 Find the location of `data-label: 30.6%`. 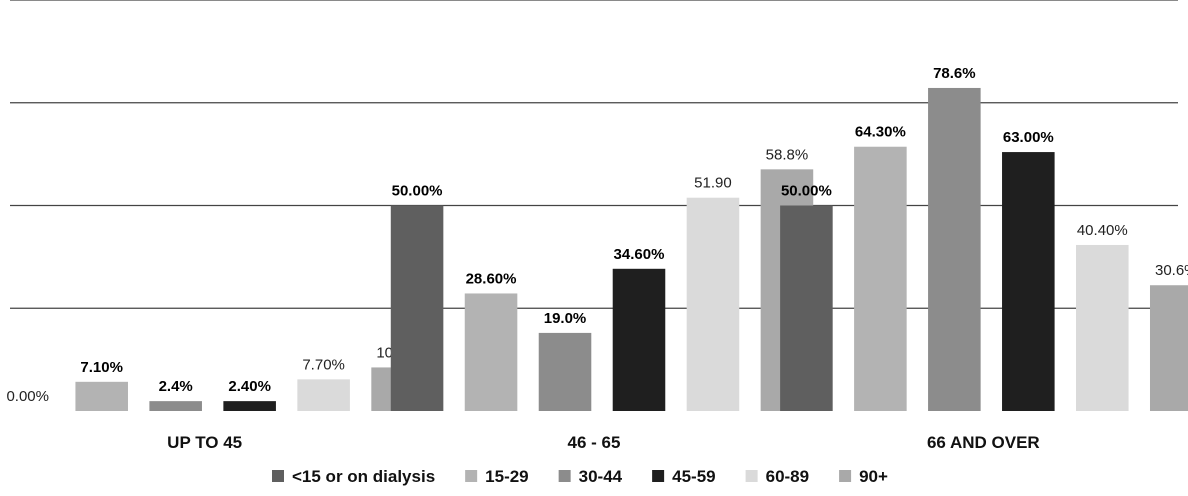

data-label: 30.6% is located at coordinates (1171, 270).